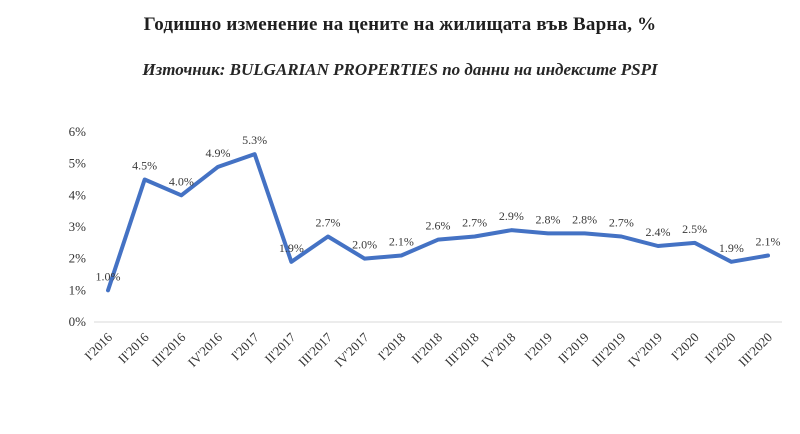  Describe the element at coordinates (498, 350) in the screenshot. I see `x-tick-label: IV'2018` at that location.